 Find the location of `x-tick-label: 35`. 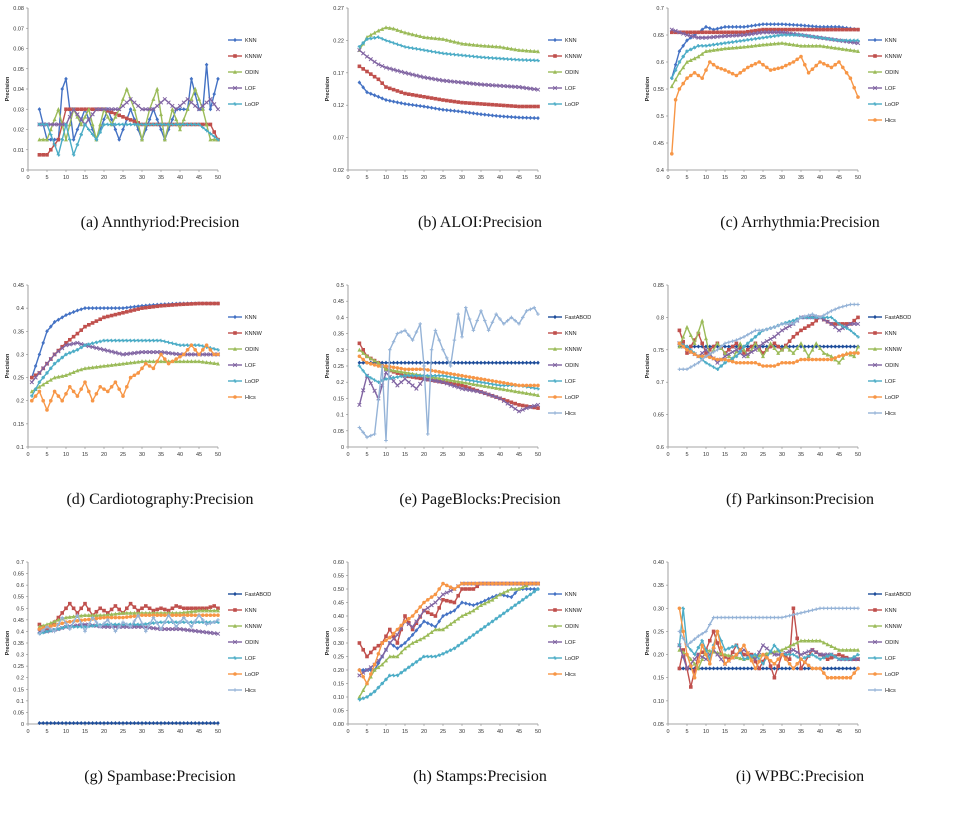

x-tick-label: 35 is located at coordinates (801, 732).